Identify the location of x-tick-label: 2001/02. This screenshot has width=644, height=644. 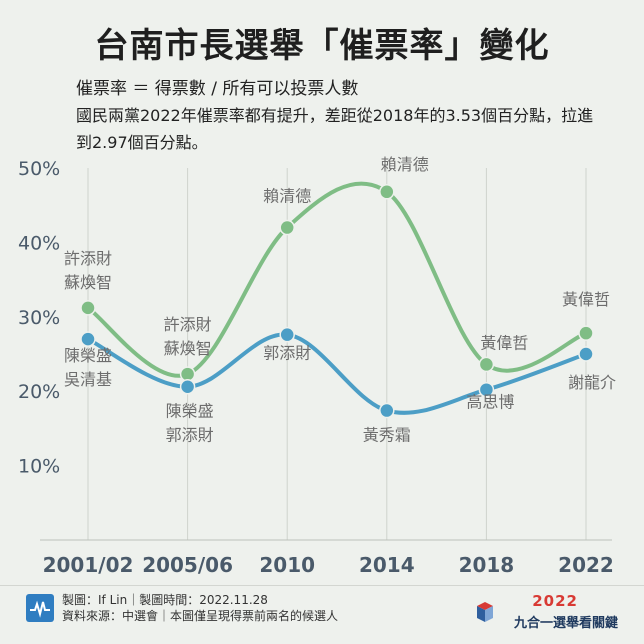
(88, 565).